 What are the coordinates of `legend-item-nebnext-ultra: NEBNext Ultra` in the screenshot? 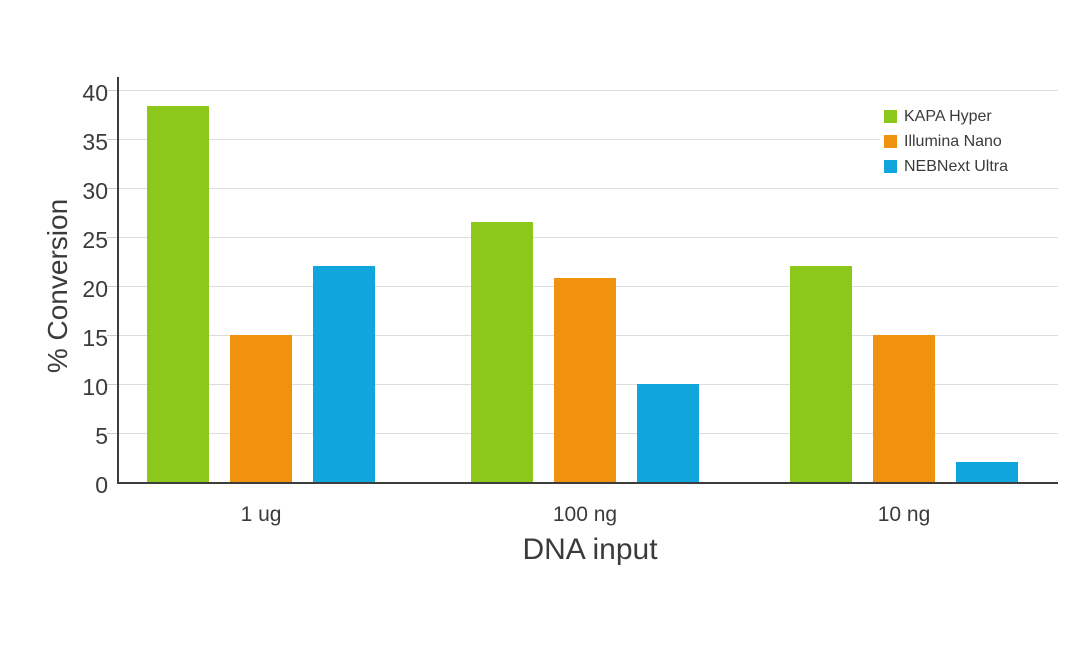 It's located at (972, 166).